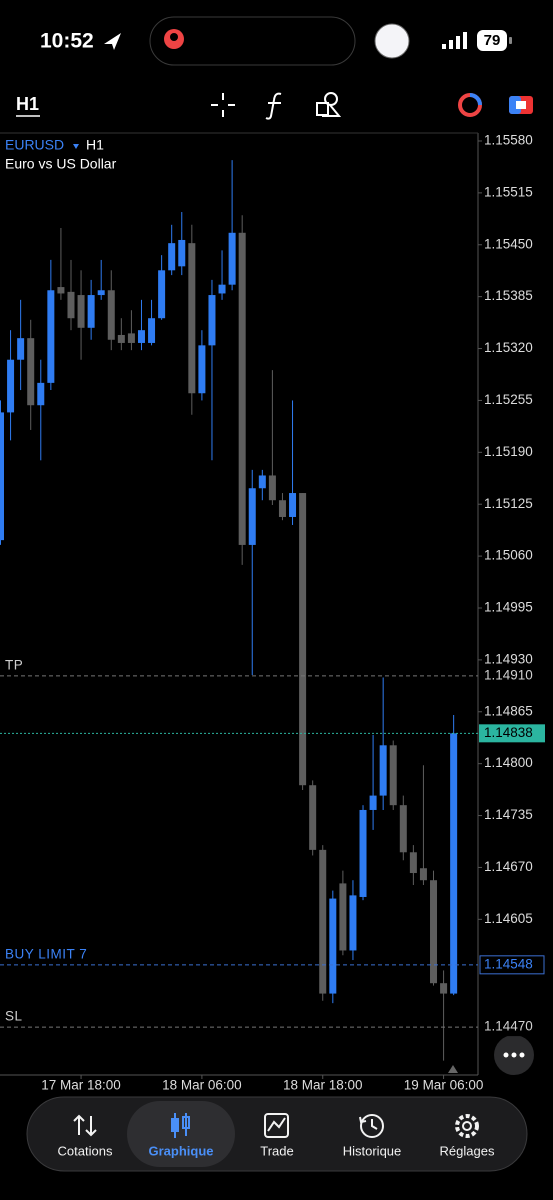 The height and width of the screenshot is (1200, 553). I want to click on trade-button, so click(470, 105).